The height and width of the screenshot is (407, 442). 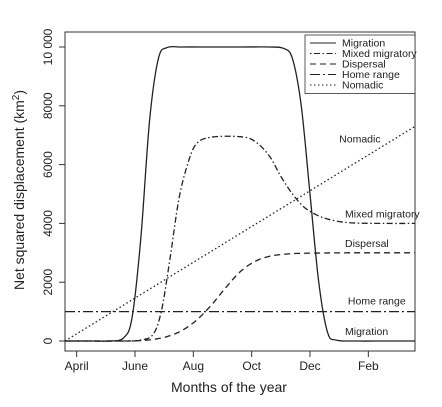 I want to click on y-axis: 0 2000 4000 6000 8000 10 000, so click(x=53, y=186).